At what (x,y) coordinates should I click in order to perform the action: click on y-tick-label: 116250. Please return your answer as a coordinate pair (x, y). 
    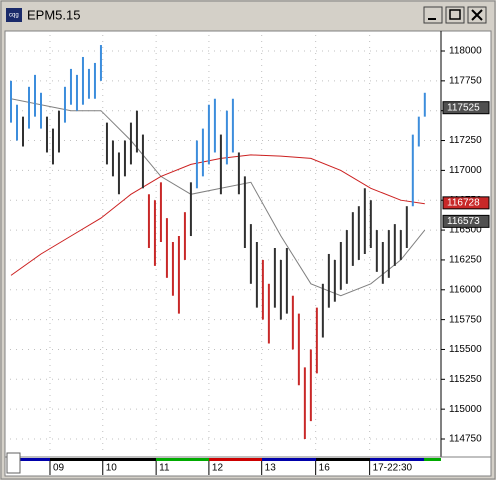
    Looking at the image, I should click on (465, 260).